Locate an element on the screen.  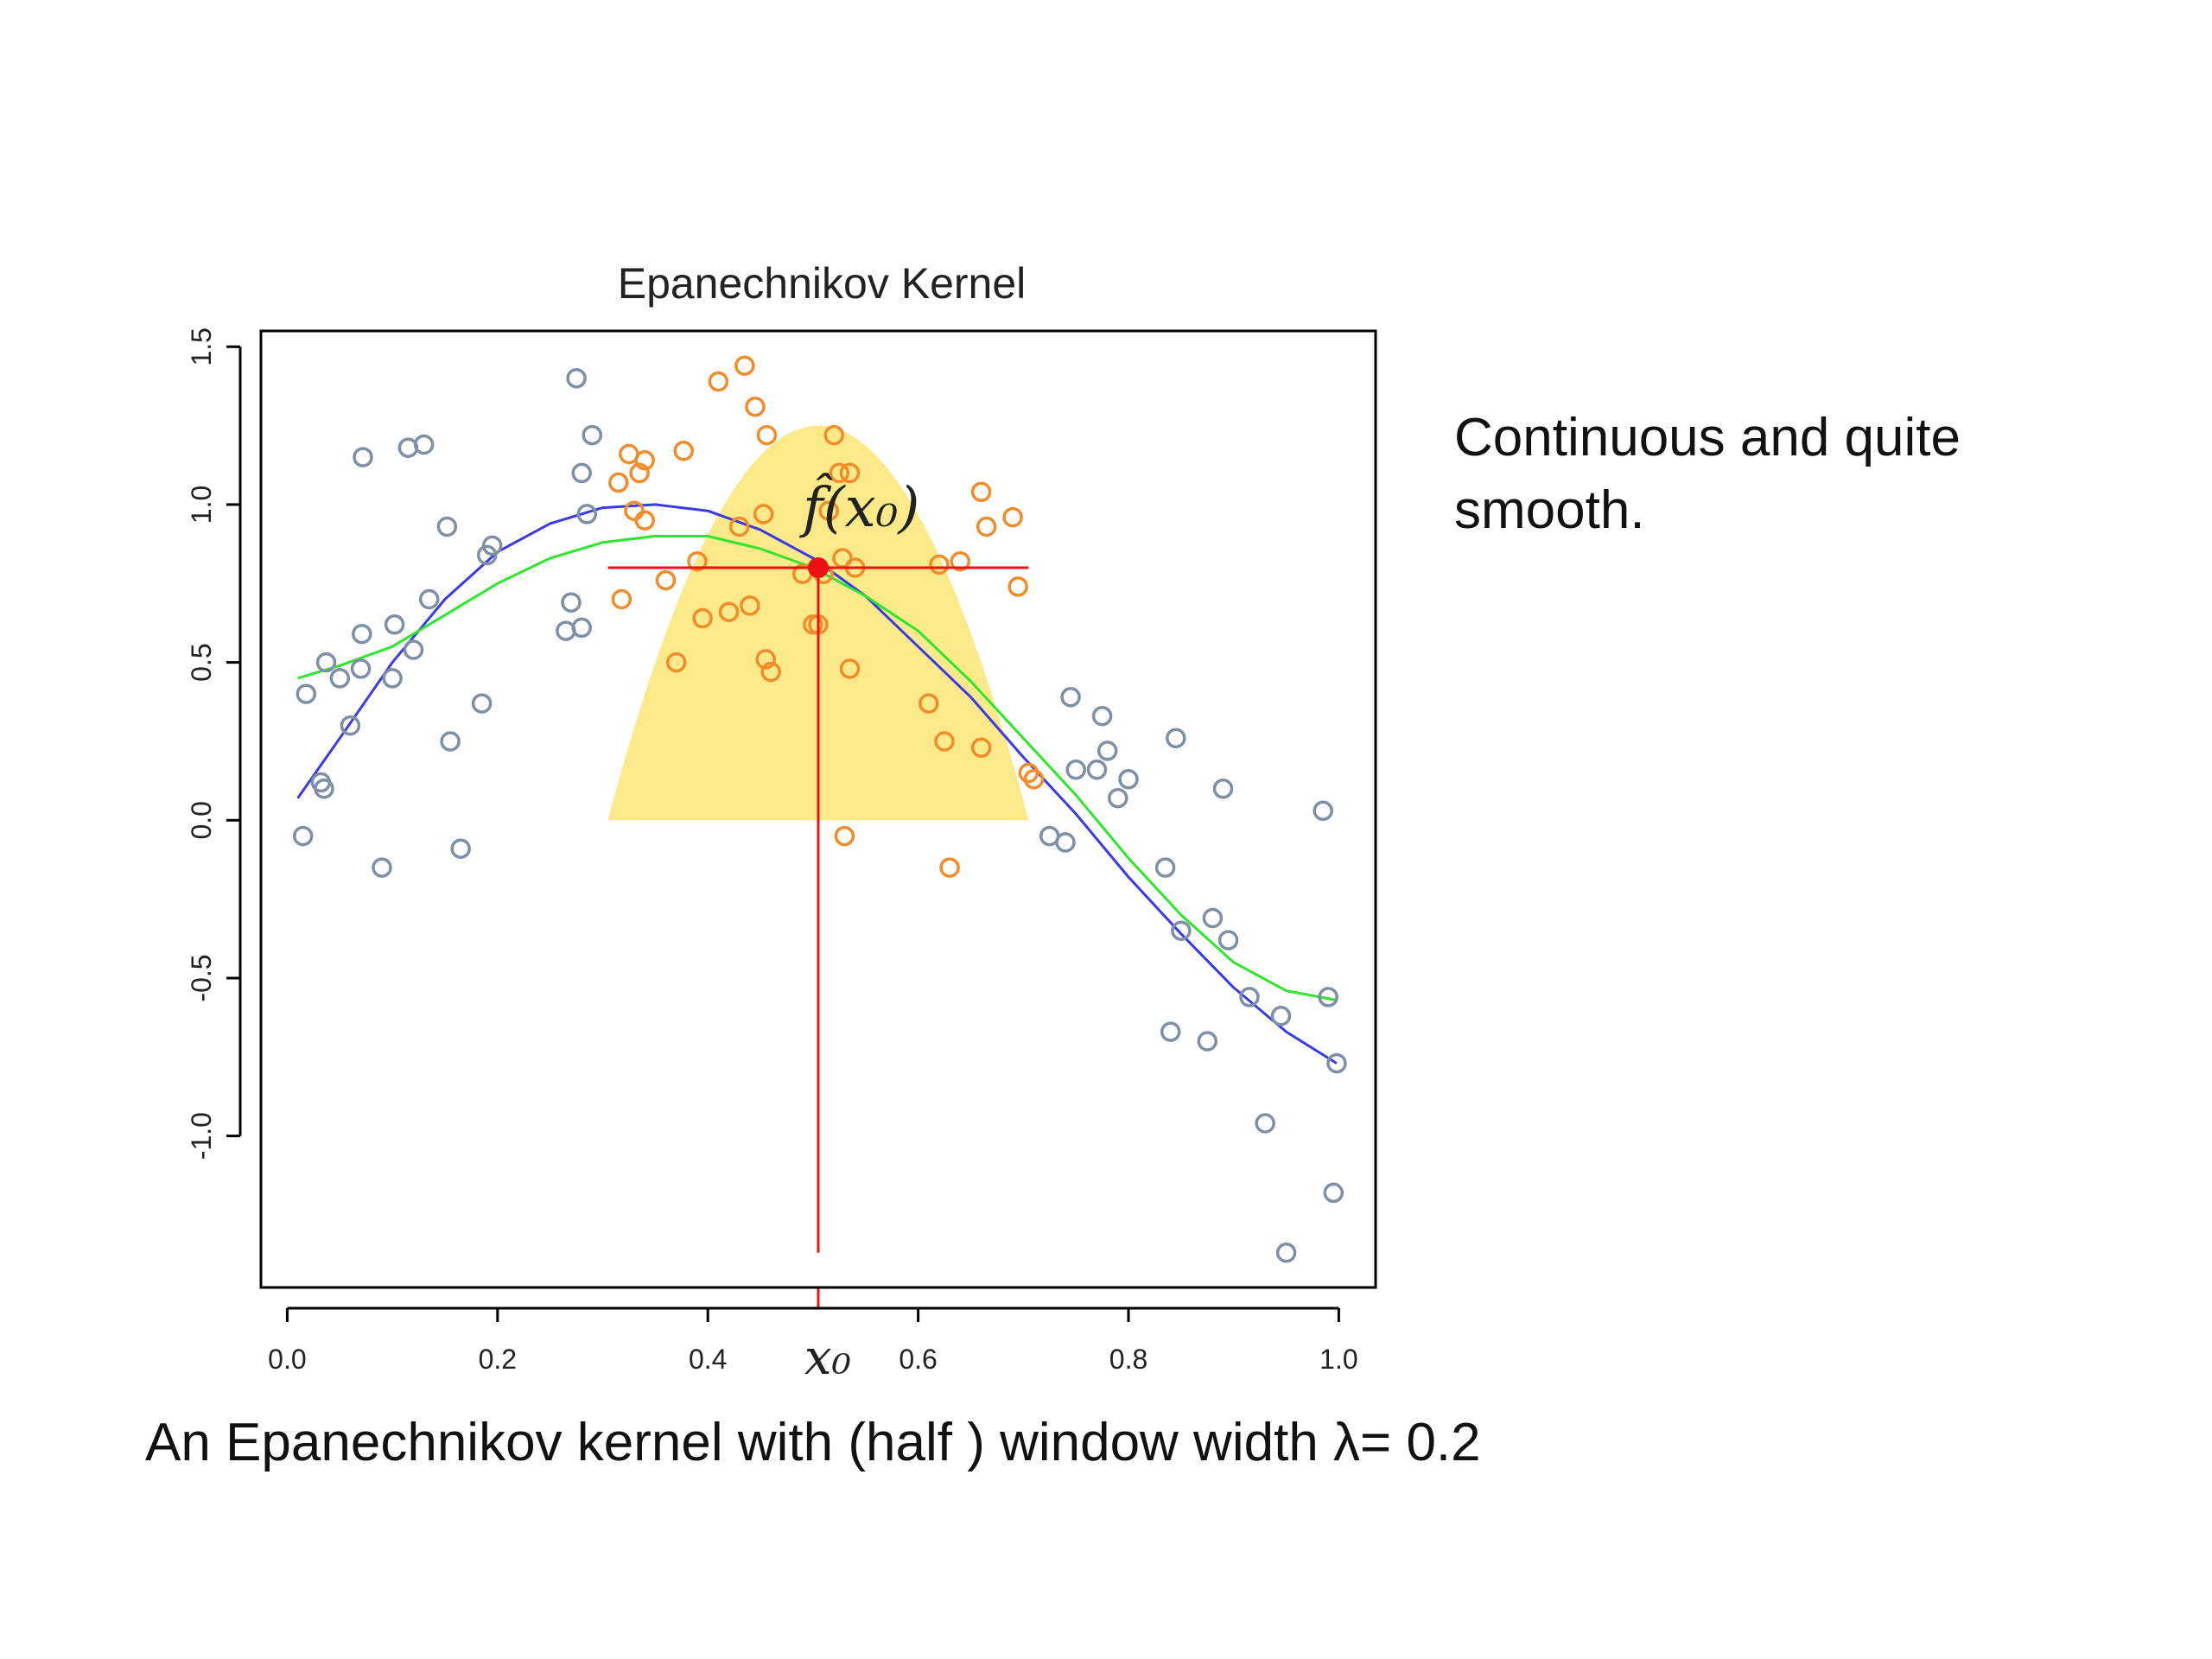
y-tick-label: -1.0 is located at coordinates (201, 1136).